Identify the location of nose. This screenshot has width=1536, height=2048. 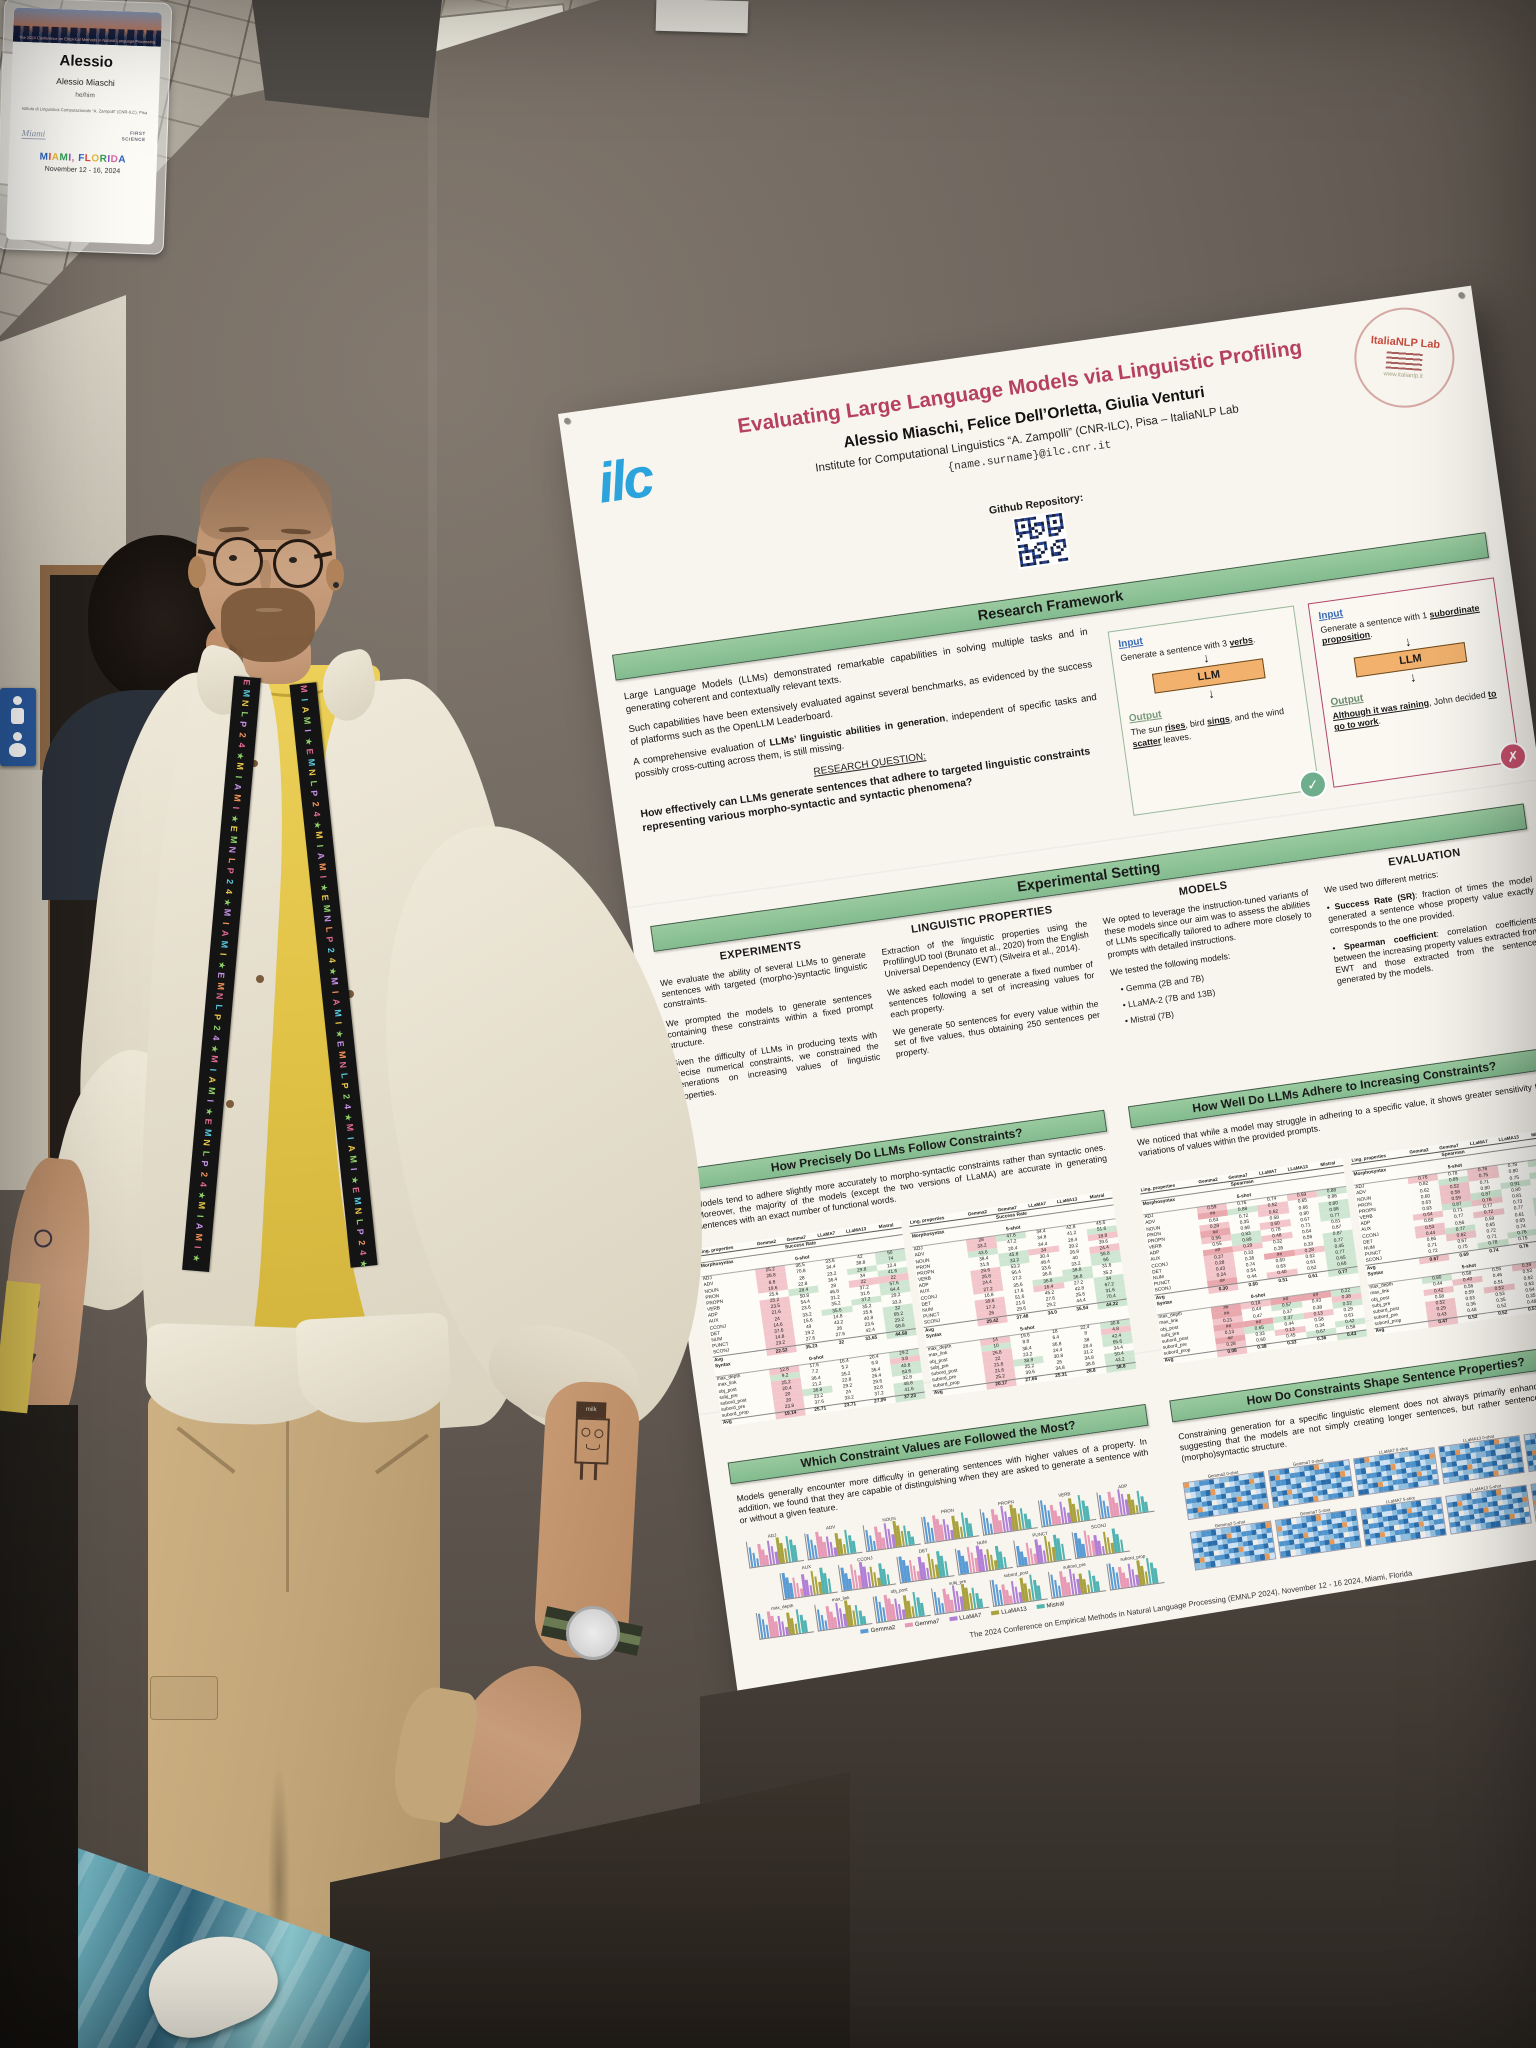
(265, 575).